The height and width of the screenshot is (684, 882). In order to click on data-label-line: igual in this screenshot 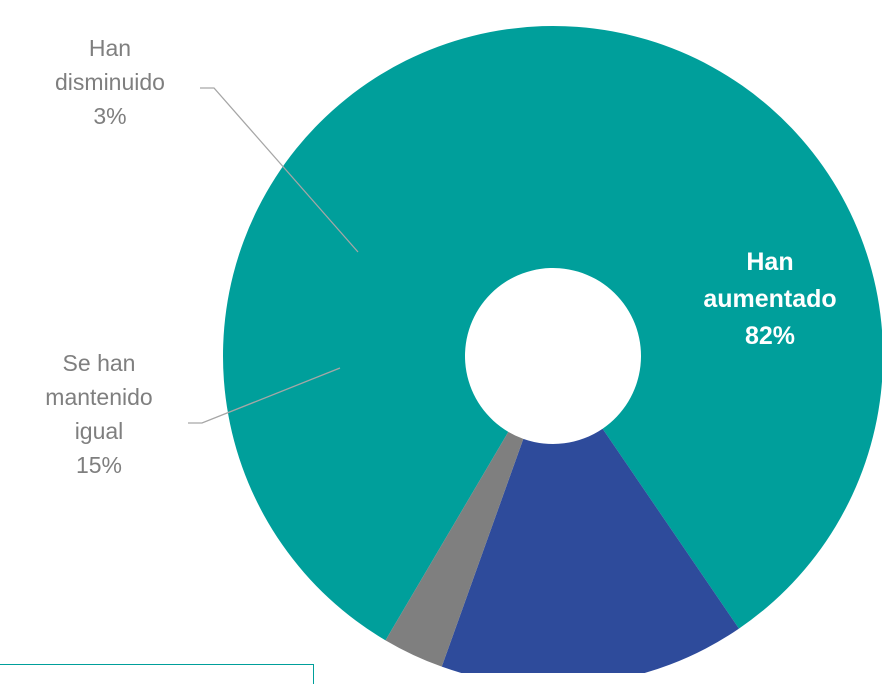, I will do `click(99, 431)`.